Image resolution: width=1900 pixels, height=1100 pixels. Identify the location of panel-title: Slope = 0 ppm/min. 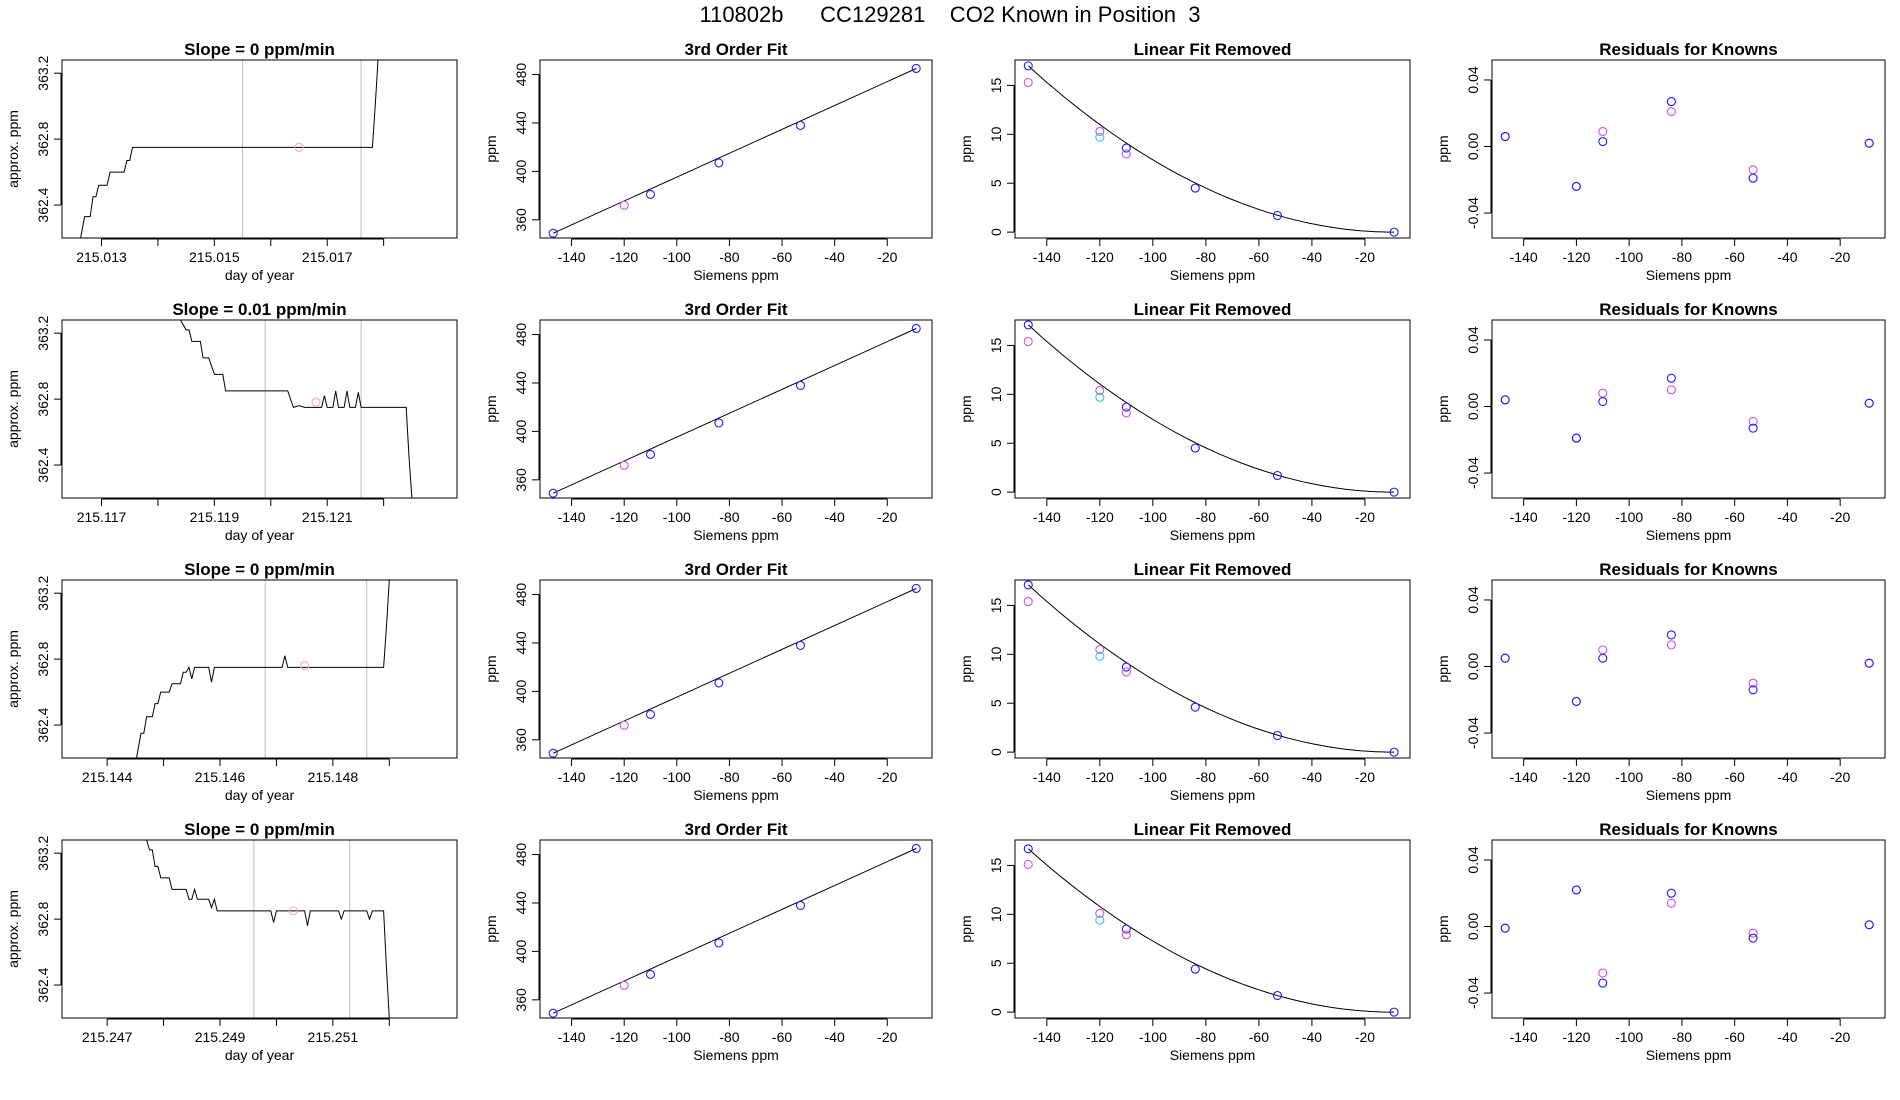
(259, 829).